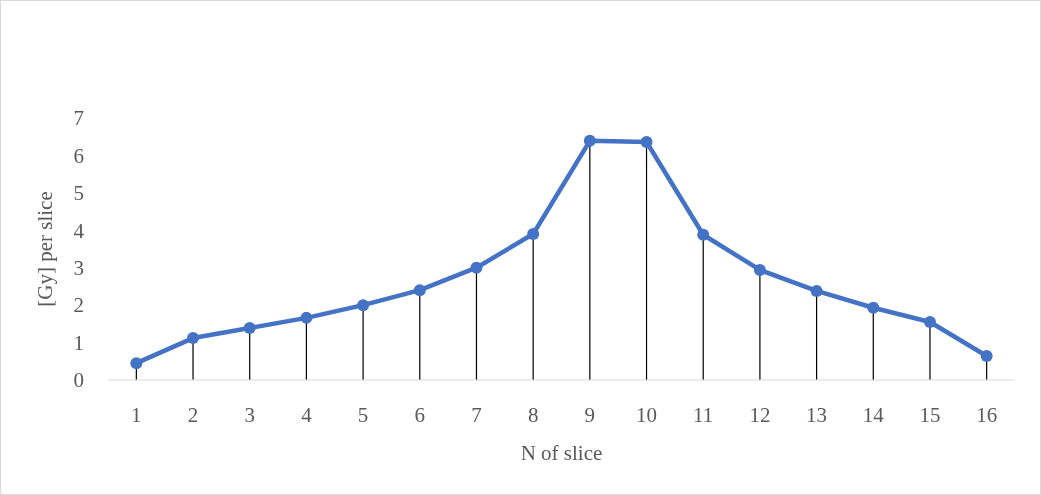  Describe the element at coordinates (249, 415) in the screenshot. I see `x-tick-label: 3` at that location.